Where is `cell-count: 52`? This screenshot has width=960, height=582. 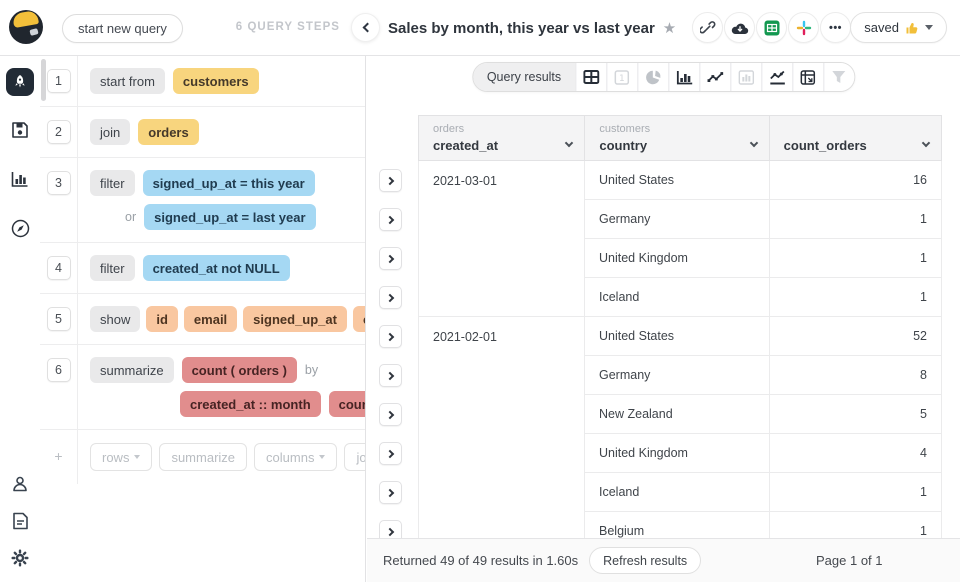
cell-count: 52 is located at coordinates (855, 336).